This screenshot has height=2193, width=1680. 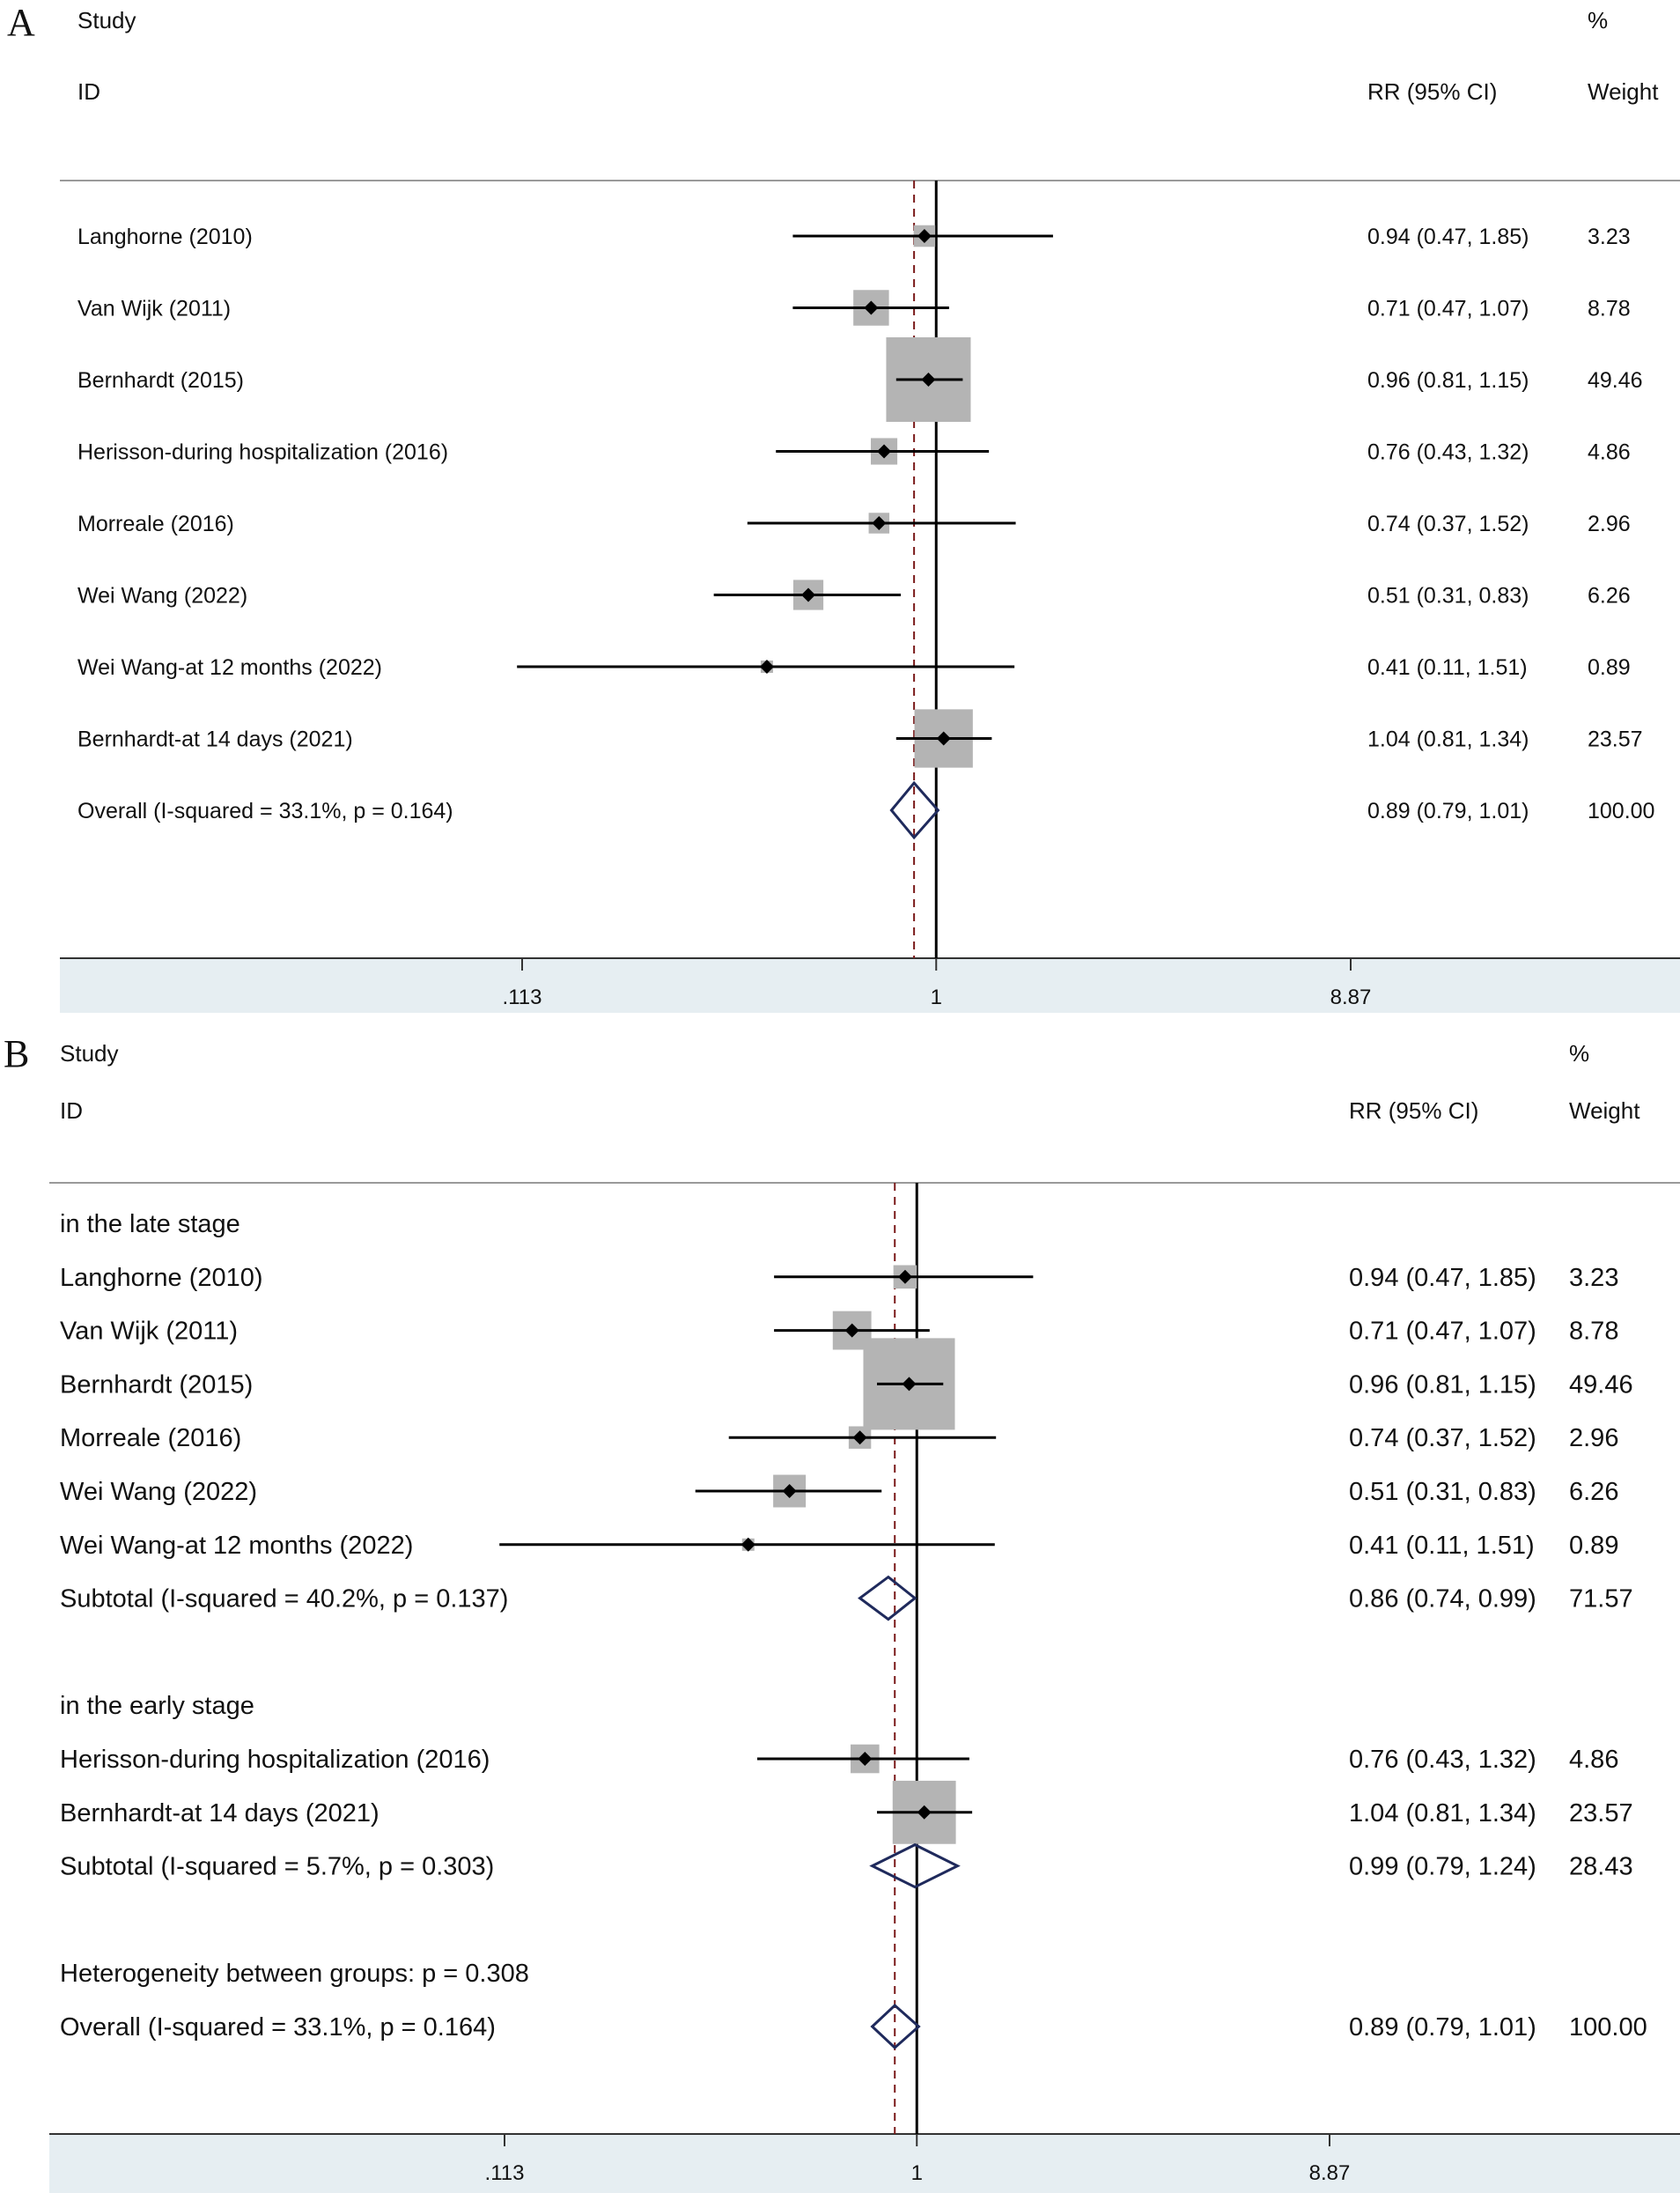 I want to click on x-tick-label: .113, so click(x=522, y=997).